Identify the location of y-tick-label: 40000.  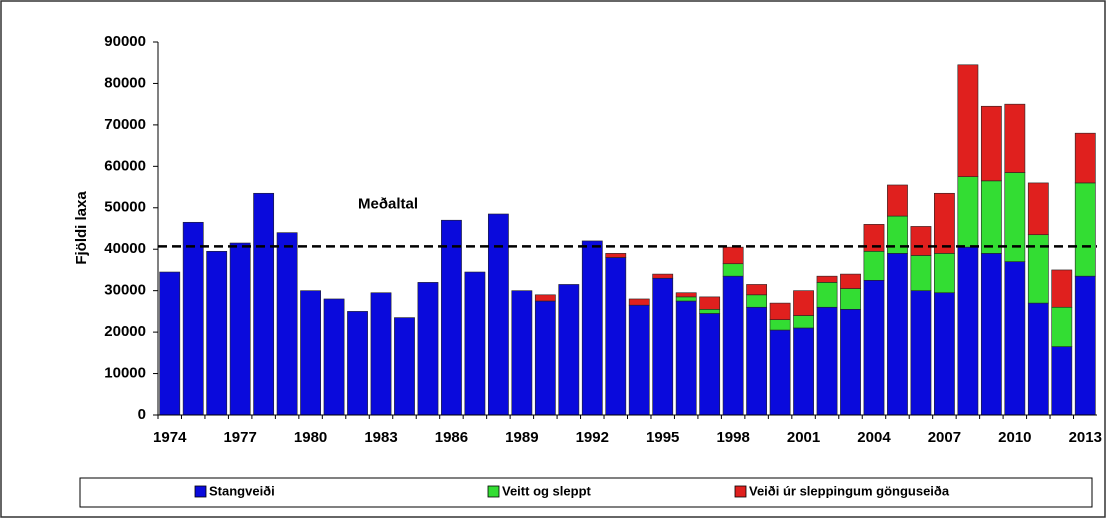
(125, 248).